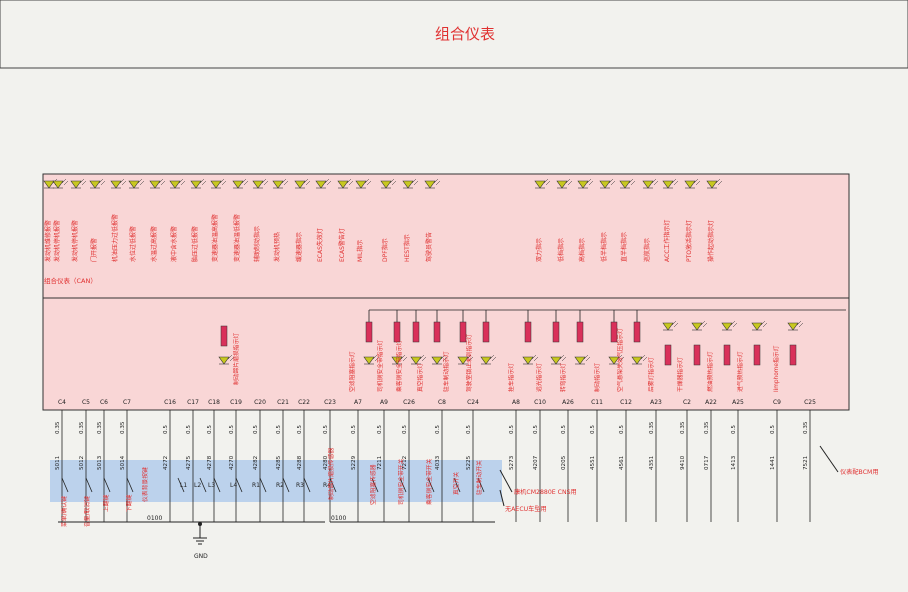 The width and height of the screenshot is (908, 592). Describe the element at coordinates (380, 366) in the screenshot. I see `hw-lamp-label: 司机侧安全带指示灯` at that location.